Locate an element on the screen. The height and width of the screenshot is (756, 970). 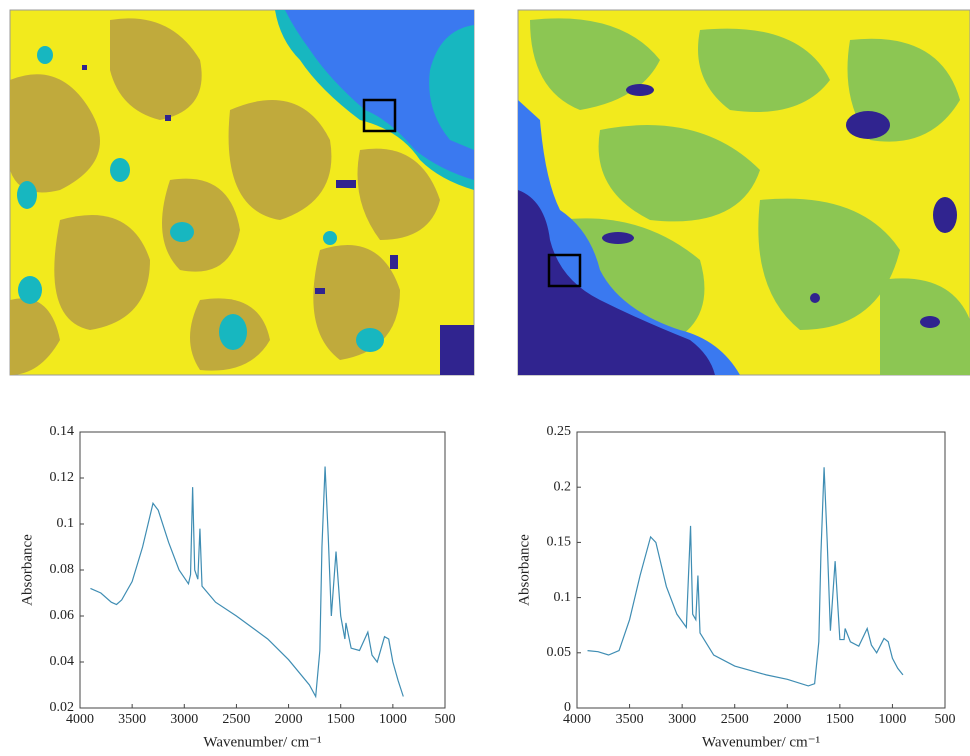
y-tick-label: 0 is located at coordinates (567, 707).